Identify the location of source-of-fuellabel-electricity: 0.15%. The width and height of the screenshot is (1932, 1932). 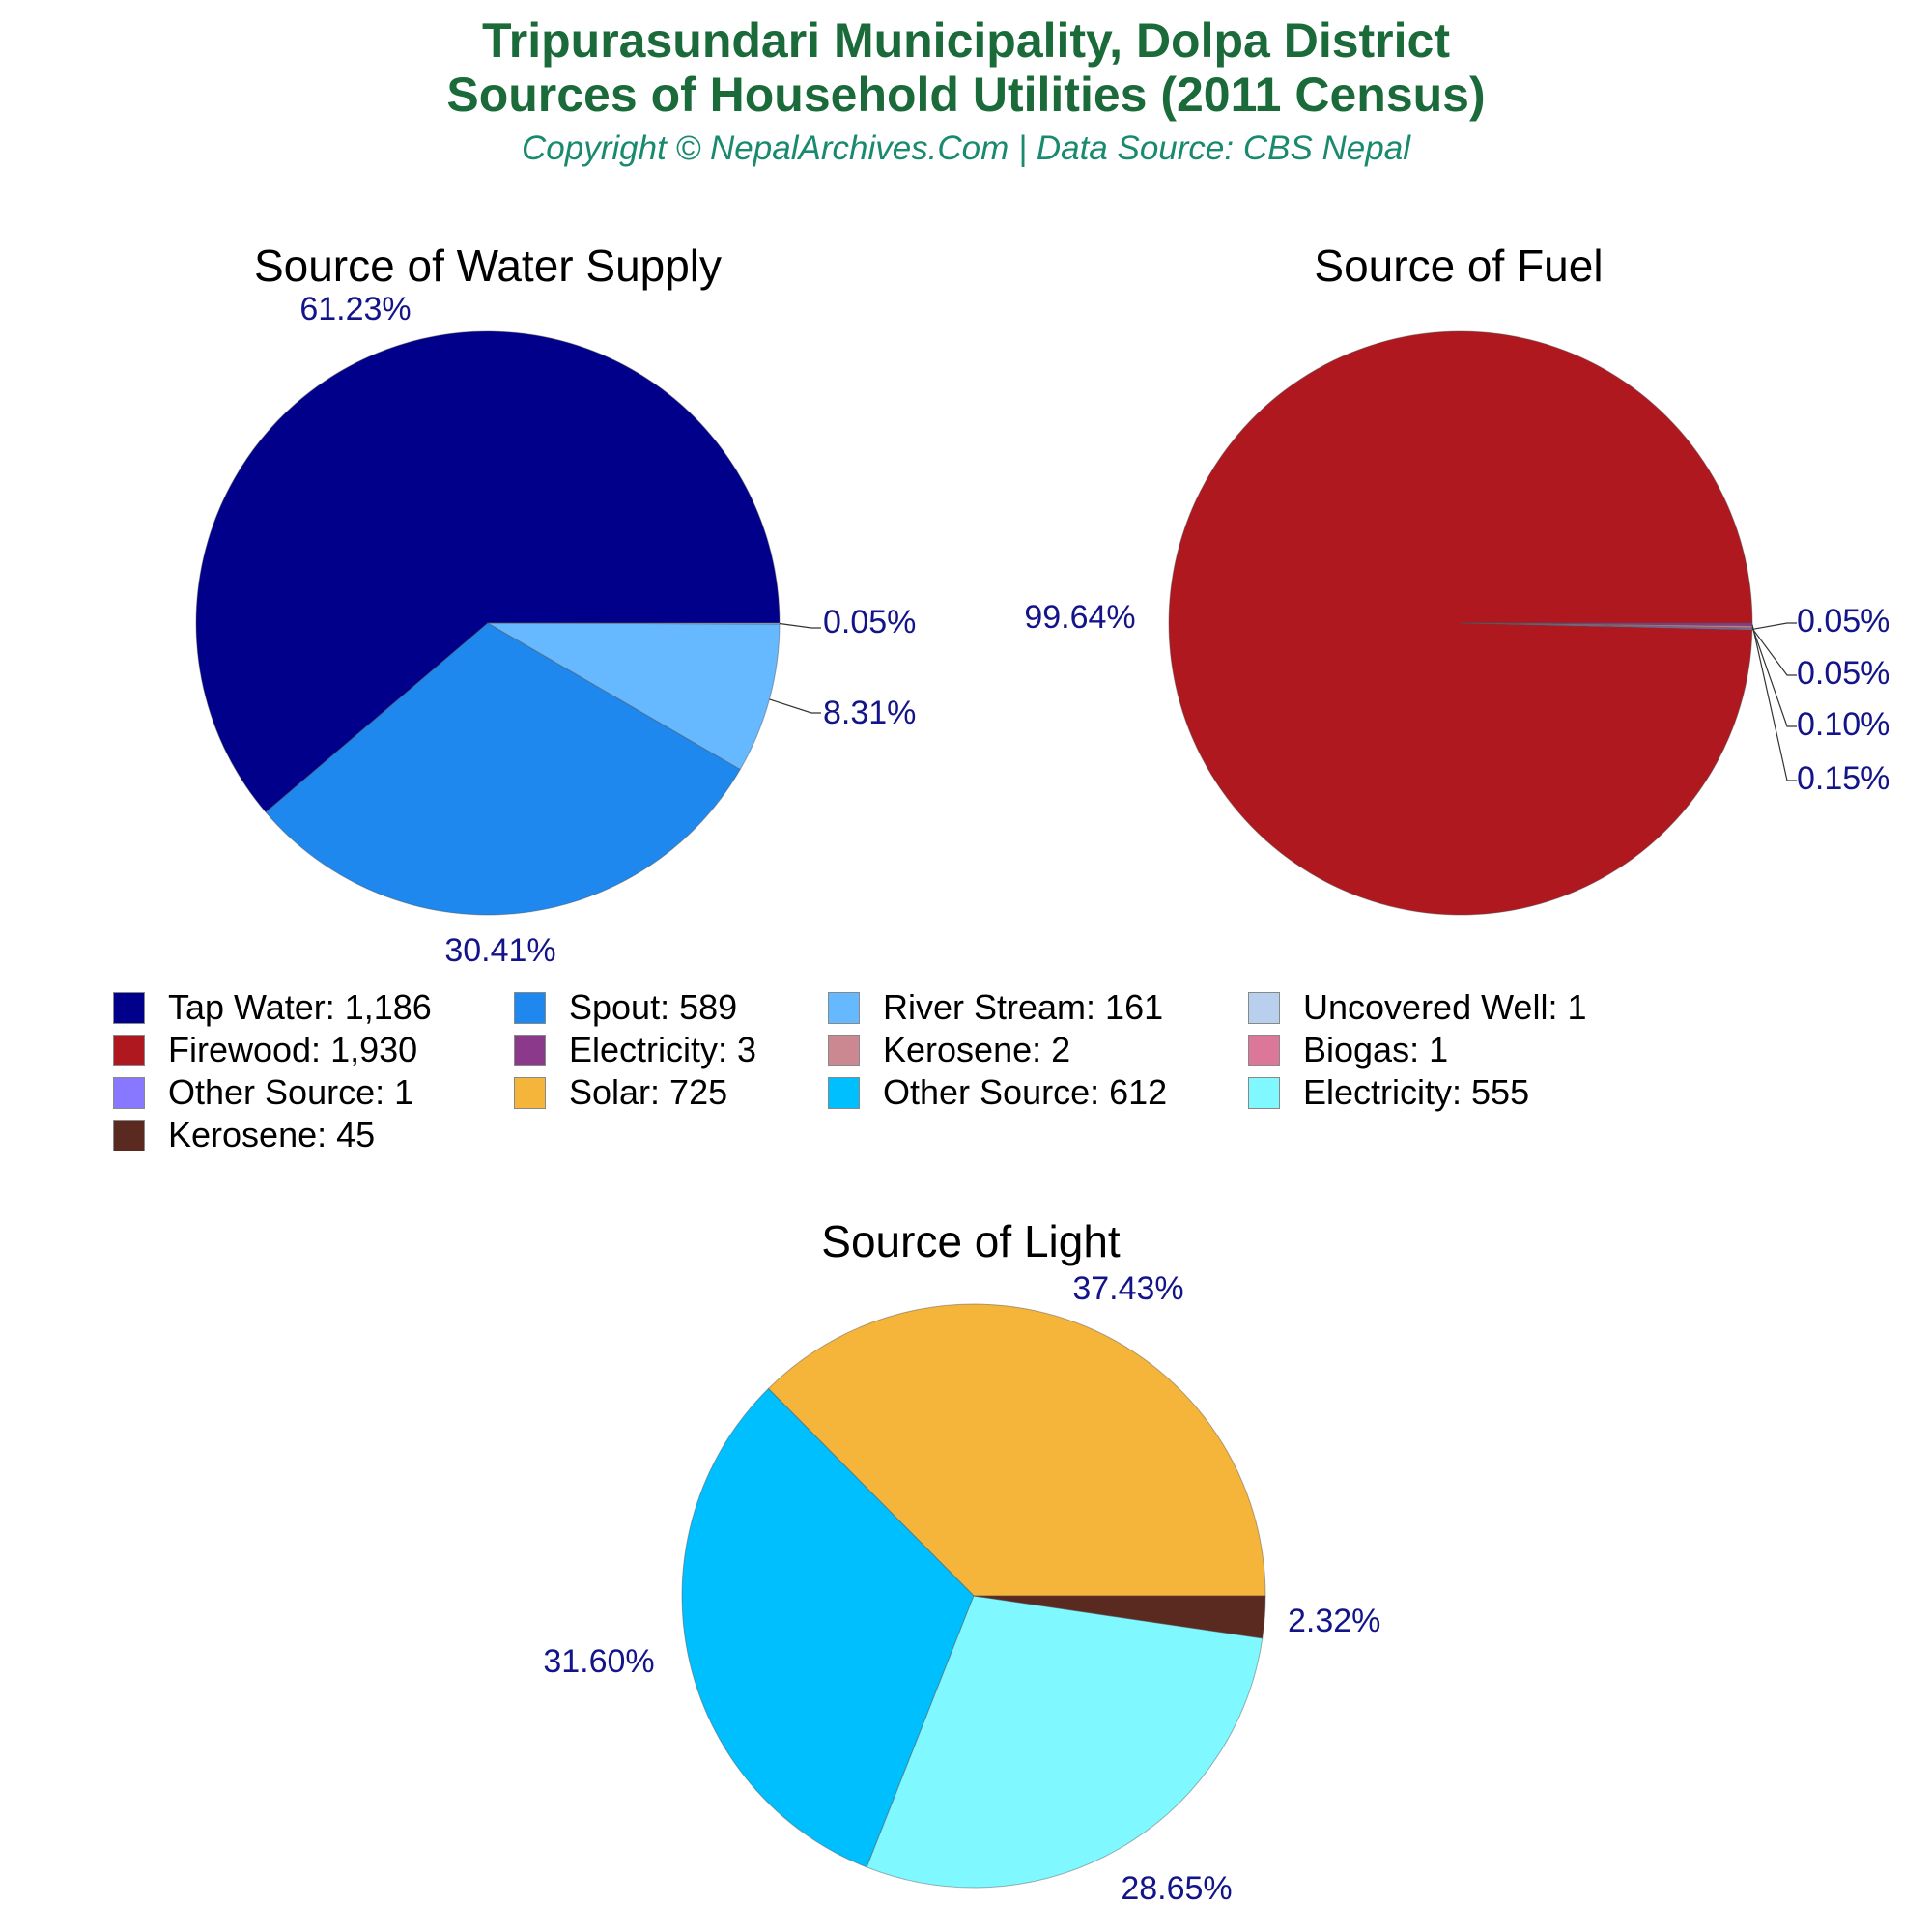
(1843, 778).